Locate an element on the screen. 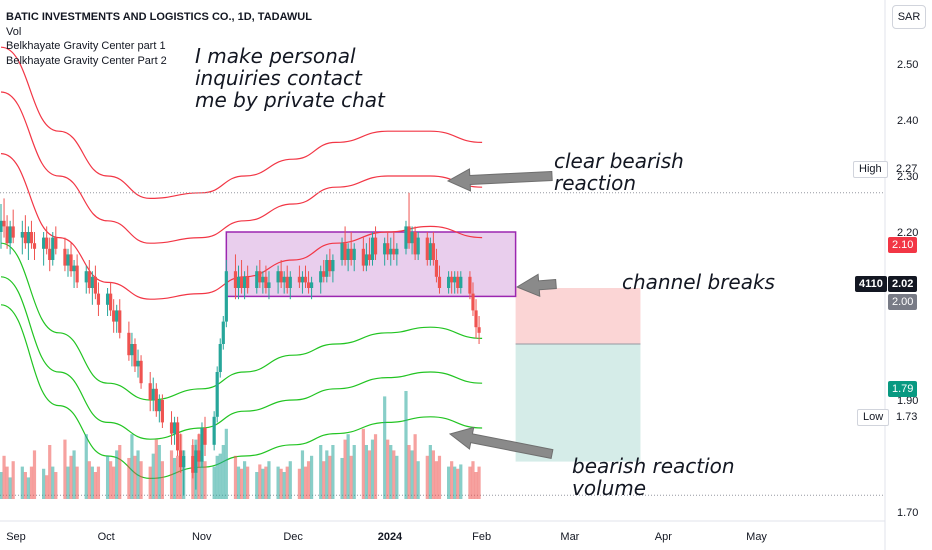  annotation-channel-breaks: channel breaks is located at coordinates (698, 282).